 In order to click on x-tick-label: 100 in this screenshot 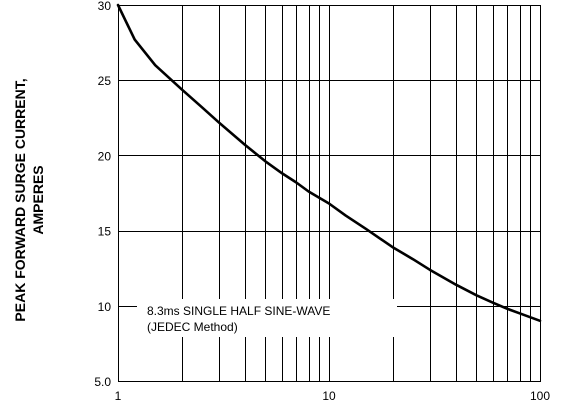, I will do `click(540, 396)`.